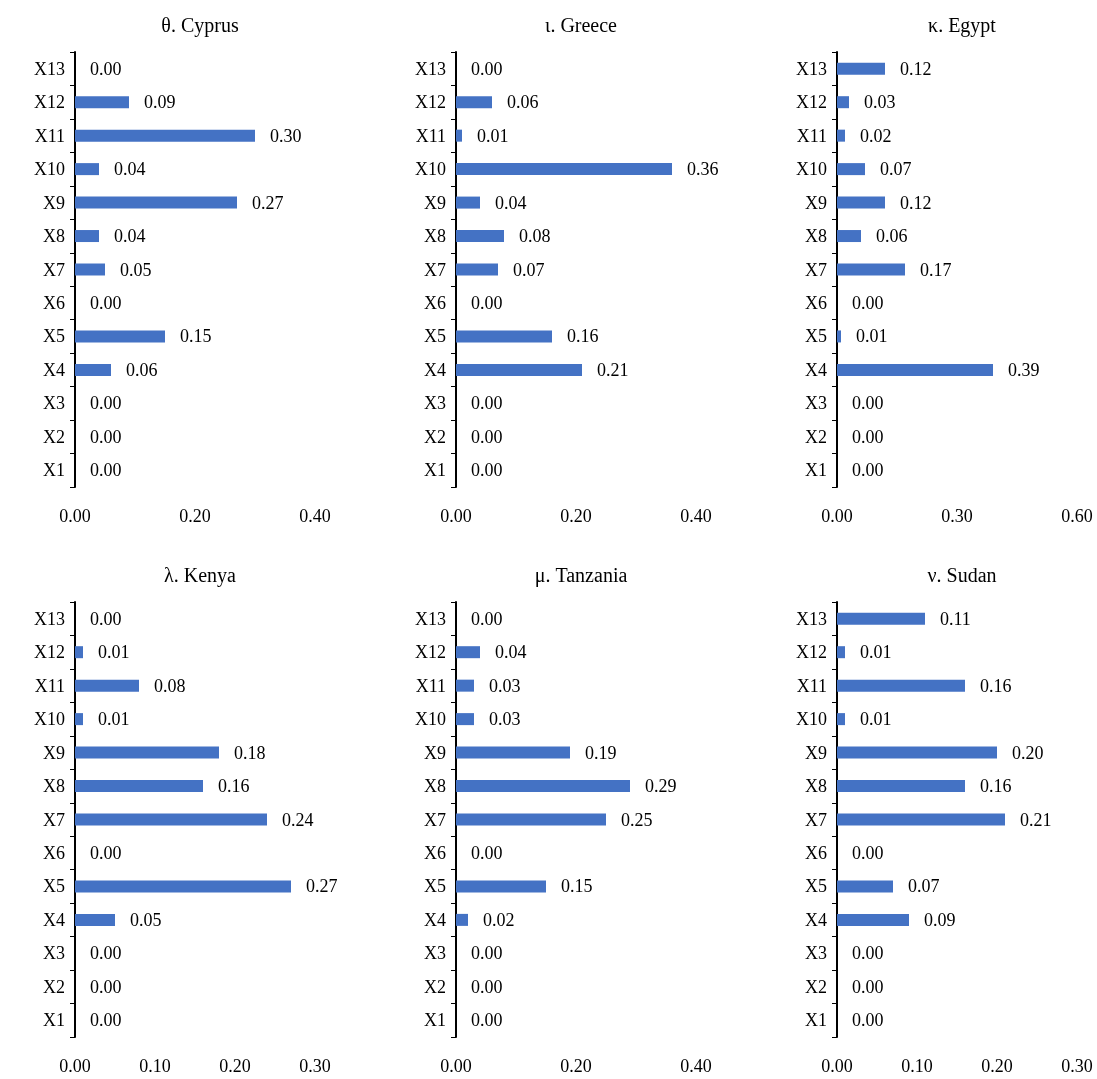 This screenshot has width=1097, height=1079. Describe the element at coordinates (200, 25) in the screenshot. I see `chart-title: θ. Cyprus` at that location.